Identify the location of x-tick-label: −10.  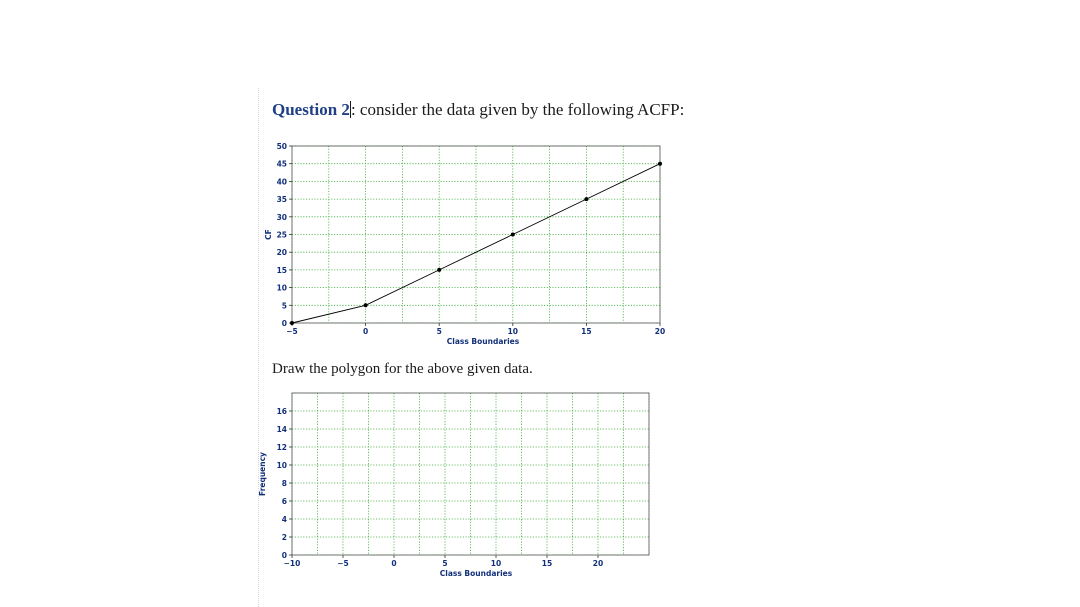
(292, 563).